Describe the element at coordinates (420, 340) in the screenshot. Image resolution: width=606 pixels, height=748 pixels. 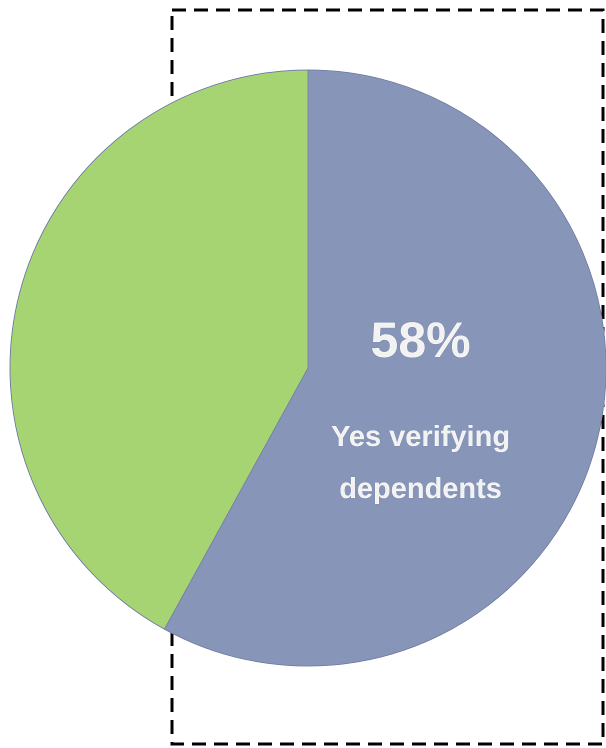
I see `data-label: 58%` at that location.